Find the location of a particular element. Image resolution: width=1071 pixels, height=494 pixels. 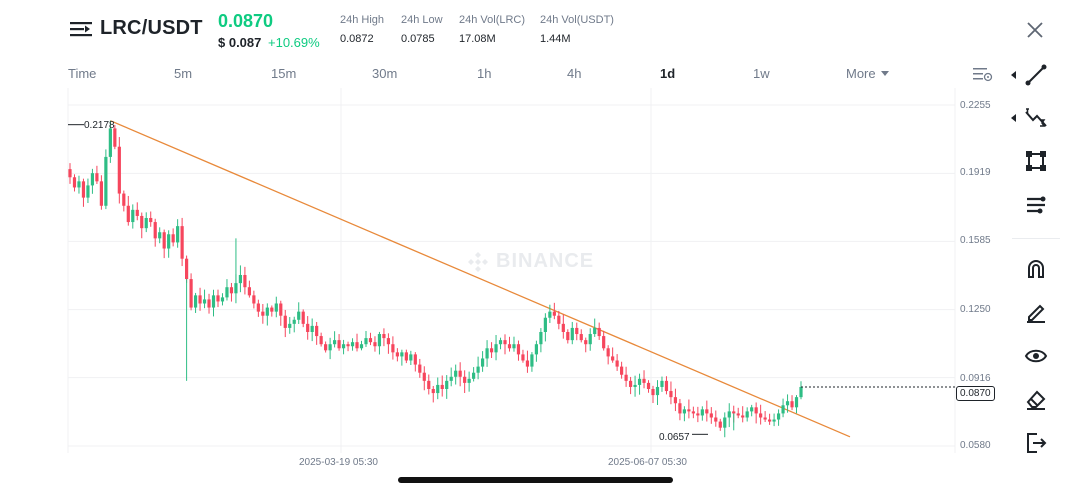

stat-value-vol-usdt: 1.44M is located at coordinates (555, 39).